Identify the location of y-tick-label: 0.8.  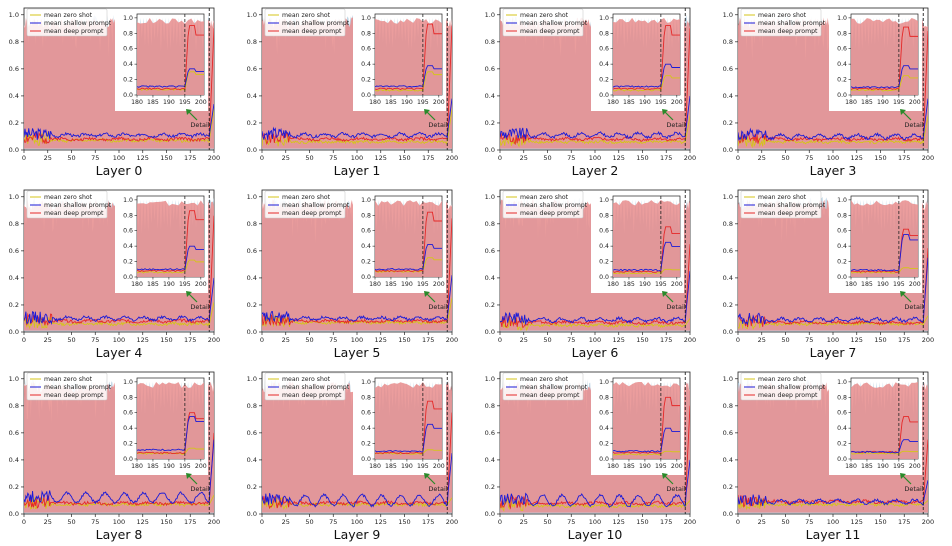
(728, 224).